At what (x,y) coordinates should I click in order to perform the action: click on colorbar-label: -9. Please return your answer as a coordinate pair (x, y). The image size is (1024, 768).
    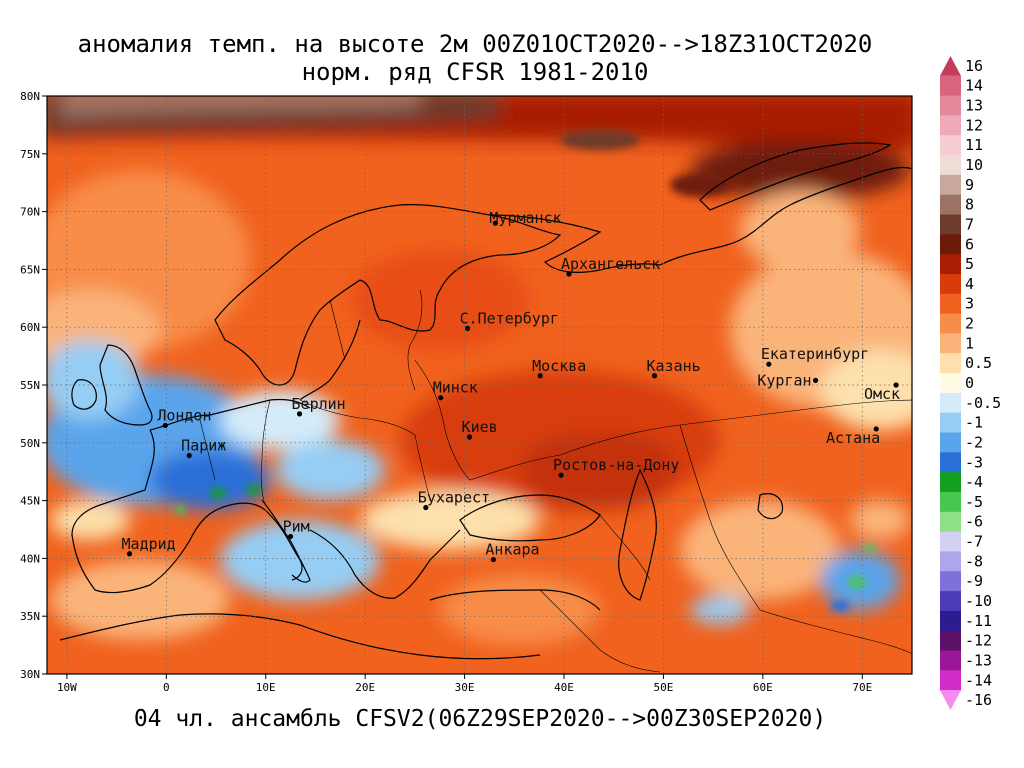
    Looking at the image, I should click on (974, 581).